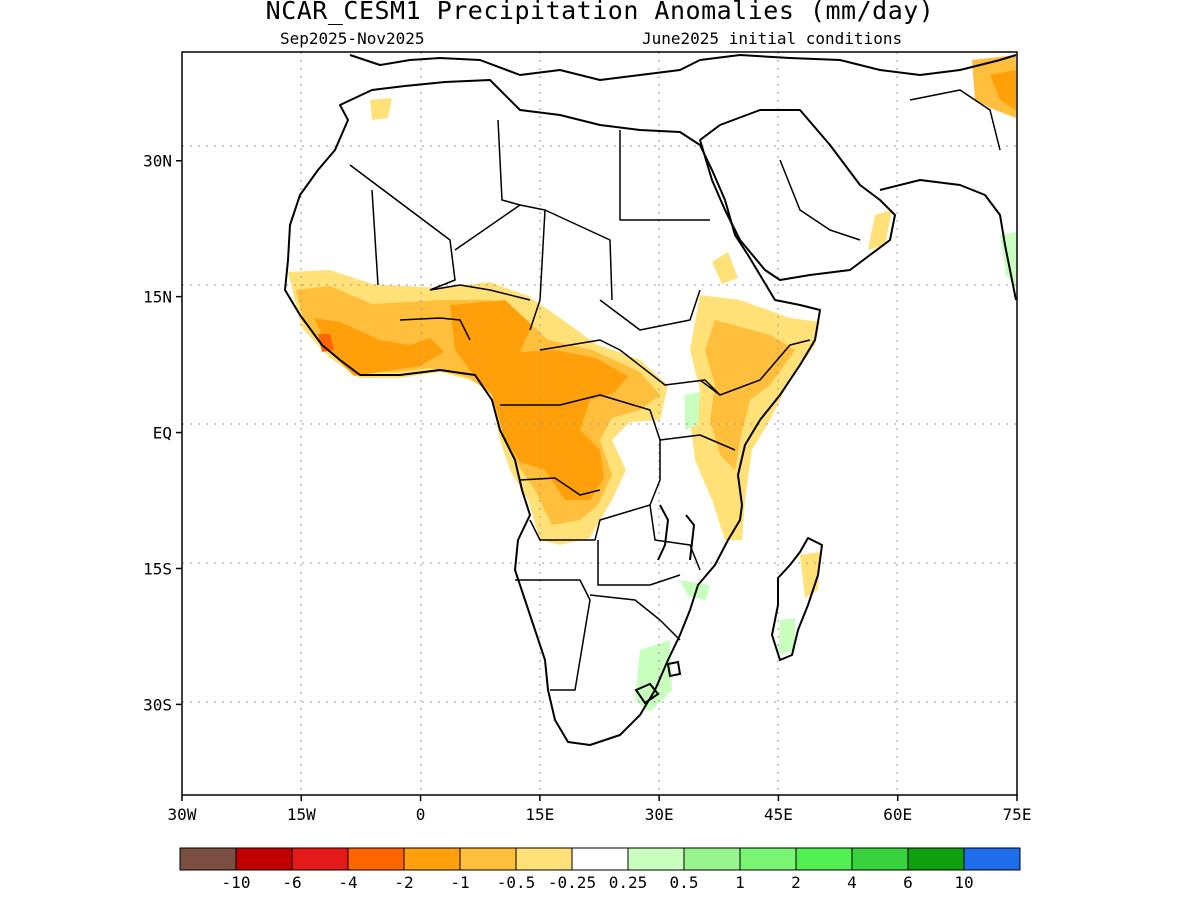 This screenshot has height=900, width=1200. Describe the element at coordinates (347, 882) in the screenshot. I see `colorbar-label: -4` at that location.